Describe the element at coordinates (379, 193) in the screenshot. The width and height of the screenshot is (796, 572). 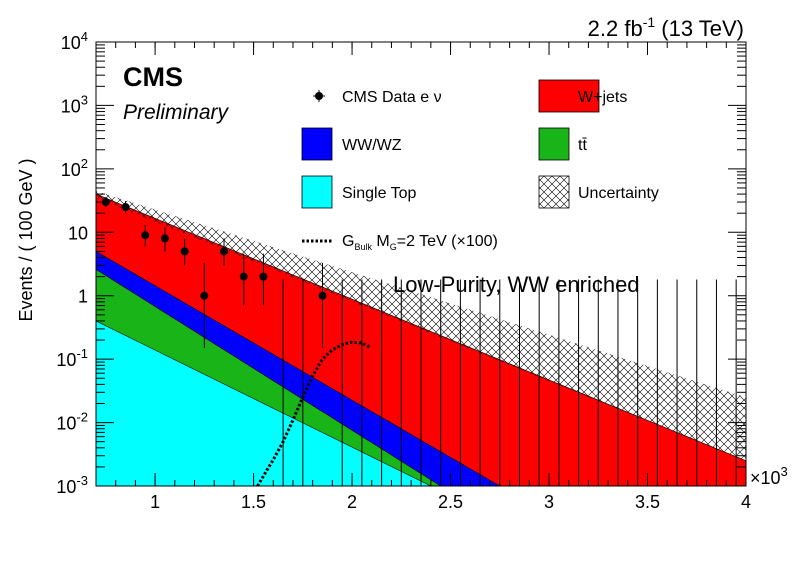
I see `legend-label-single-top: Single Top` at that location.